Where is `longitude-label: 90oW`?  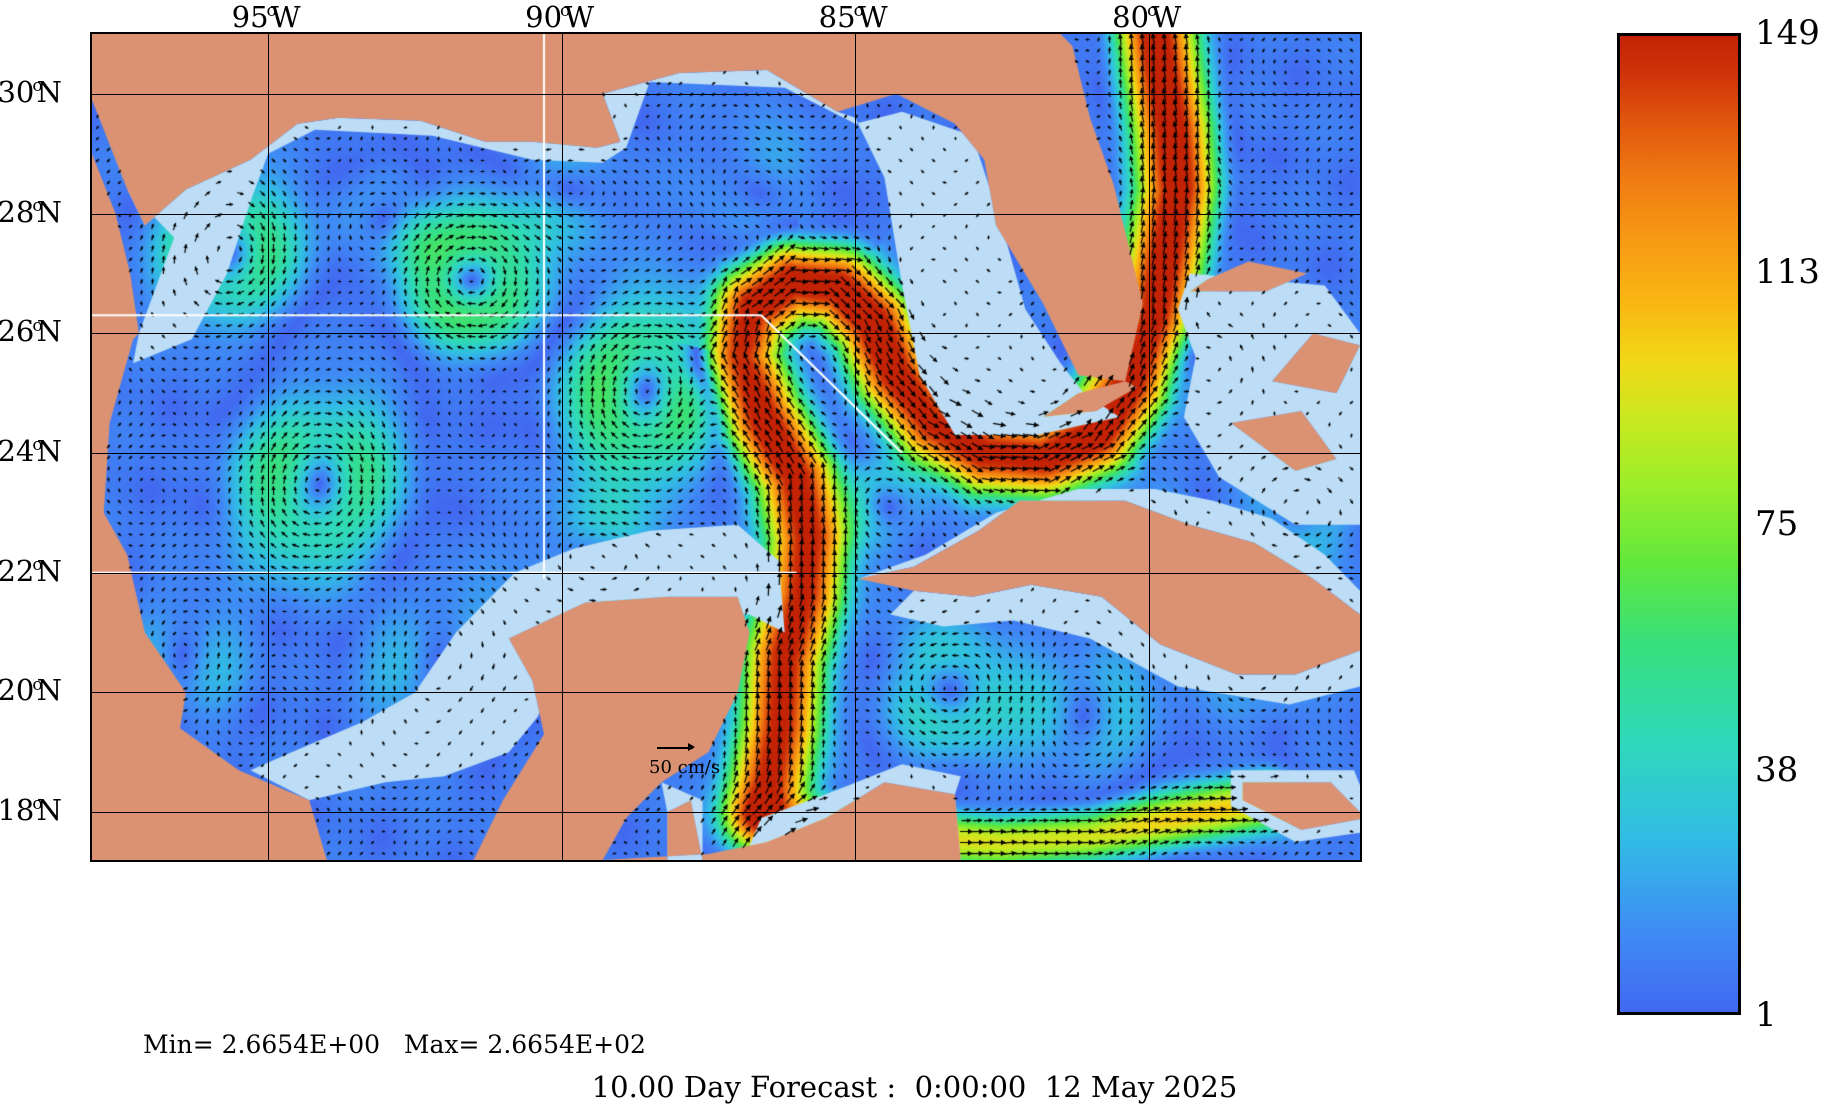
longitude-label: 90oW is located at coordinates (560, 17).